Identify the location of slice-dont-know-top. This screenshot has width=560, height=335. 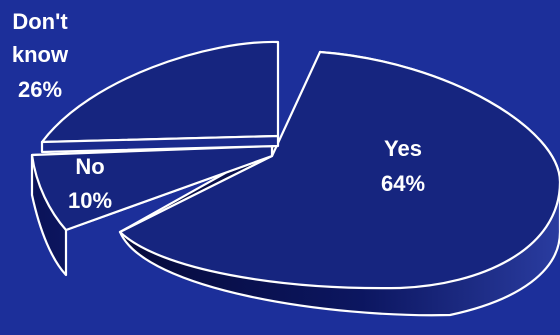
(160, 92).